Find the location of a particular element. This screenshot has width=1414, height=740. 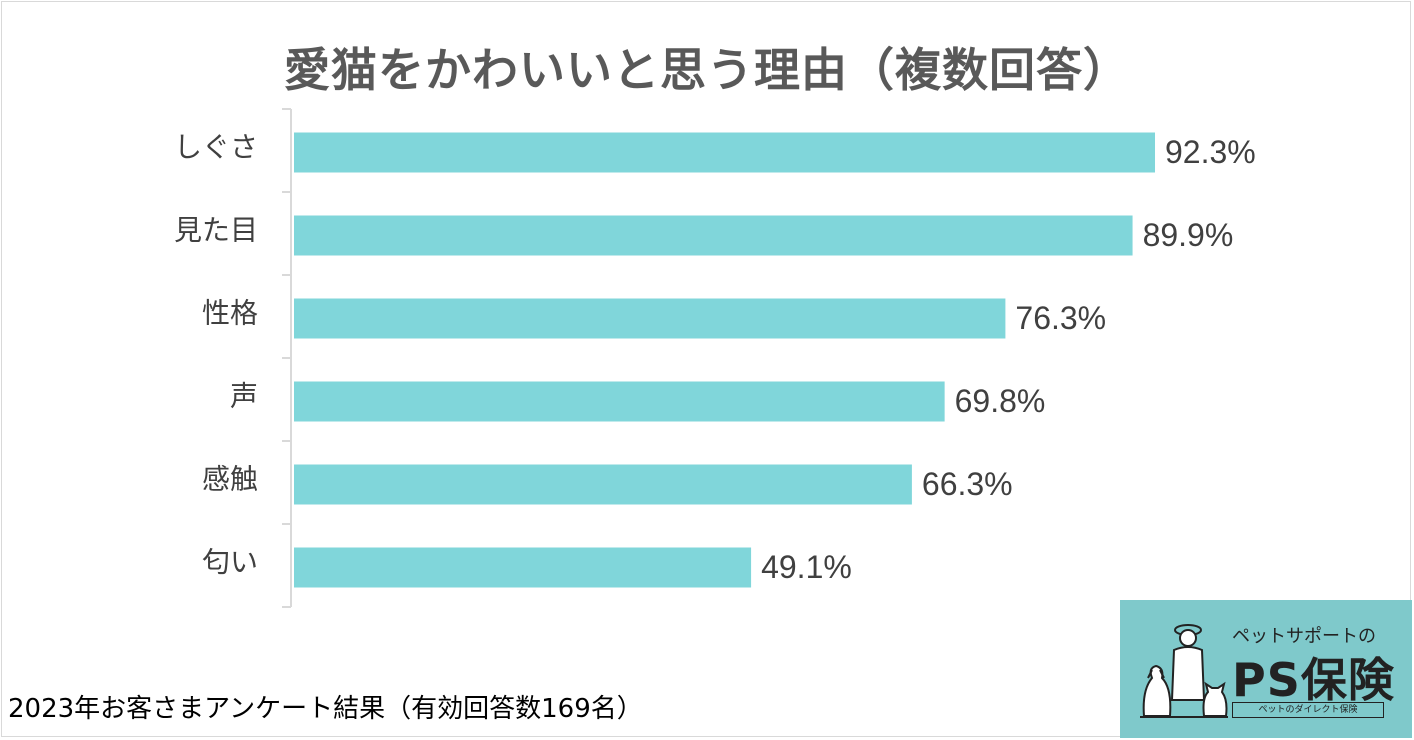

survey-footnote: 2023年お客さまアンケート結果（有効回答数169名） is located at coordinates (325, 709).